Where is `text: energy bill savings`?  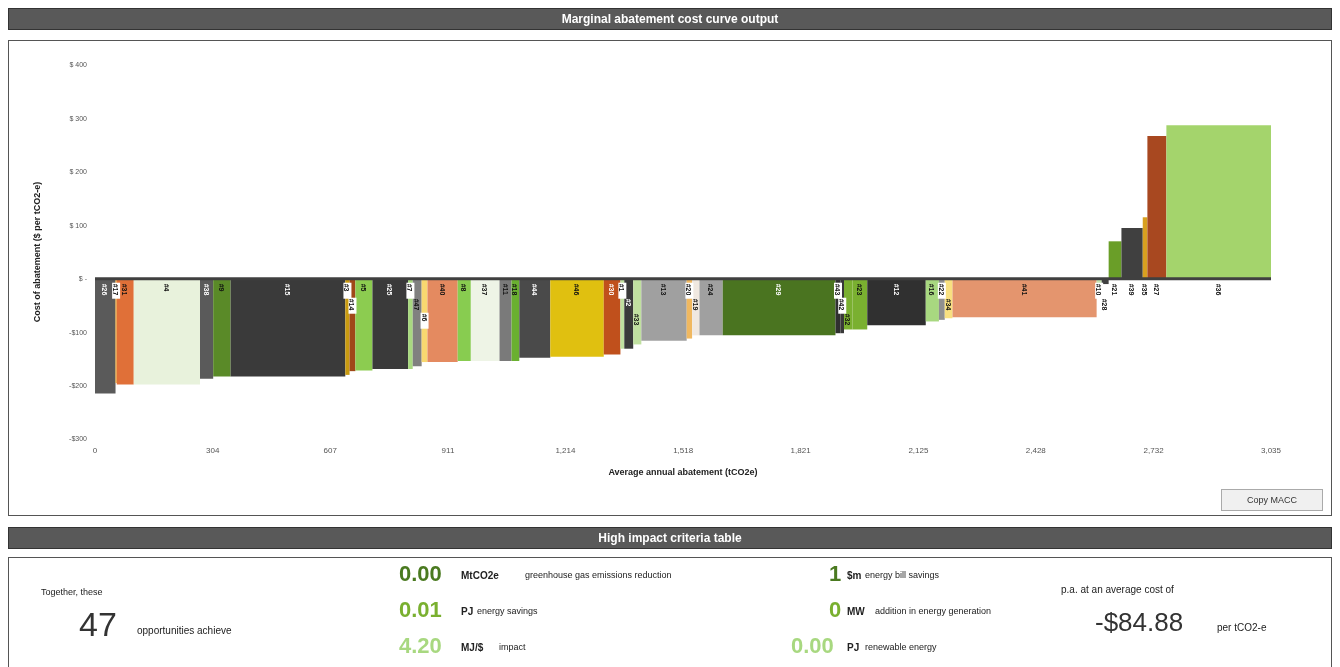
text: energy bill savings is located at coordinates (902, 575).